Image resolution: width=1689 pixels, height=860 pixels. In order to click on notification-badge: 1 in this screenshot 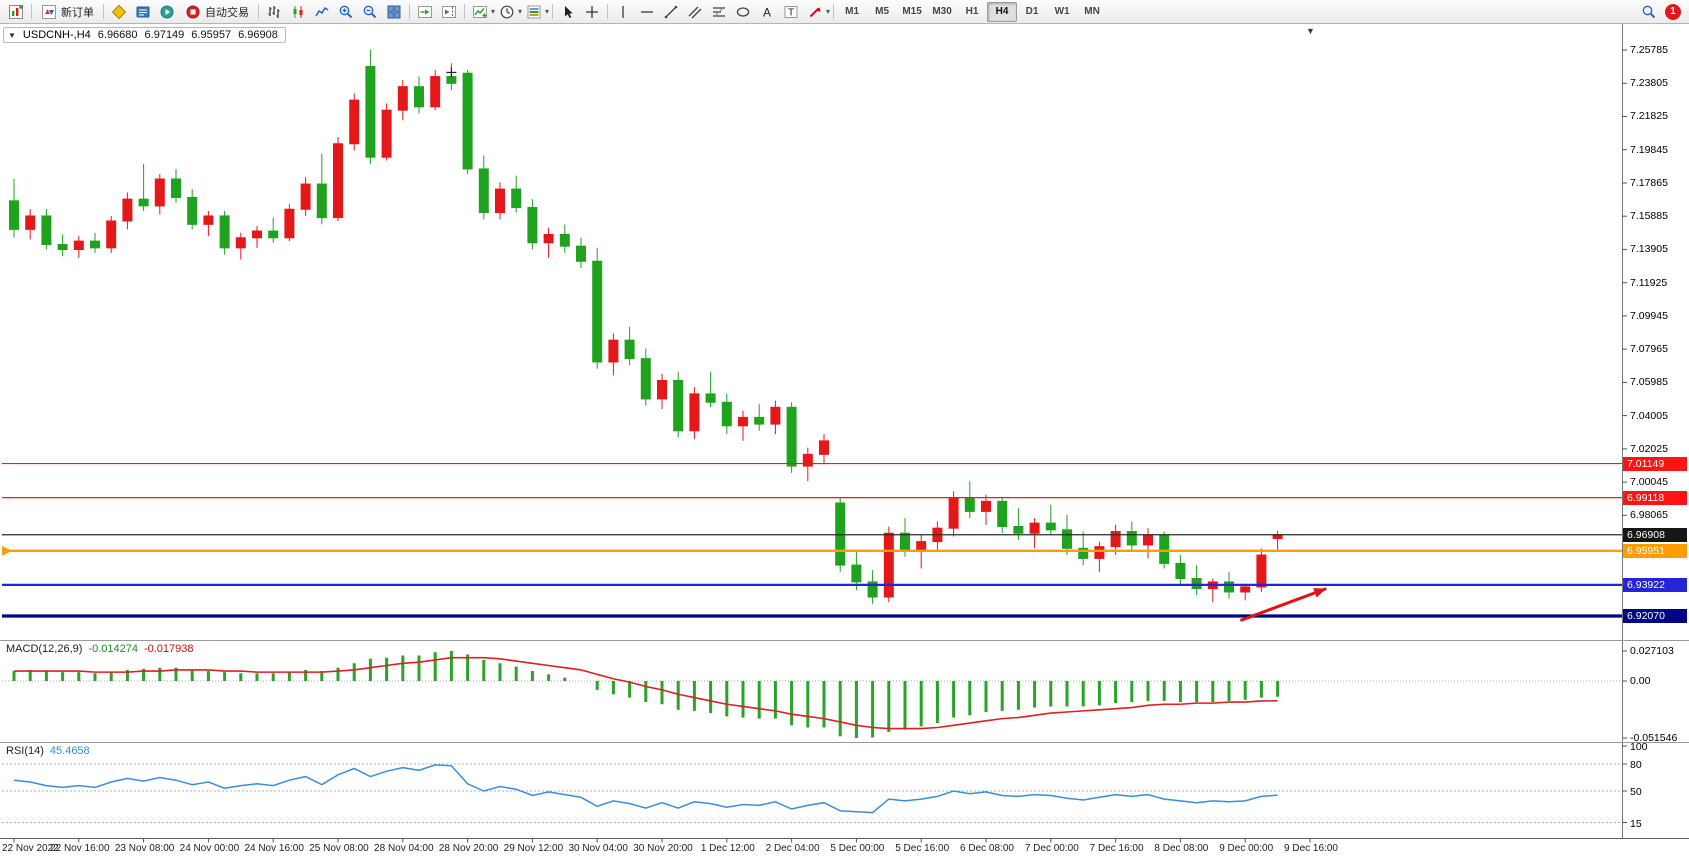, I will do `click(1673, 11)`.